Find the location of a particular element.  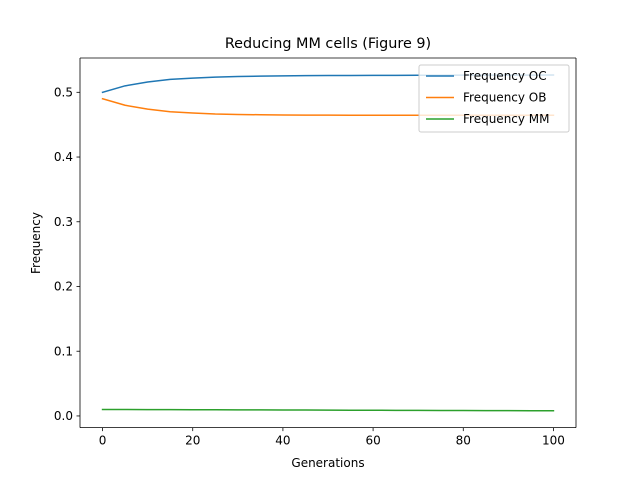

x-tick-label: 100 is located at coordinates (553, 441).